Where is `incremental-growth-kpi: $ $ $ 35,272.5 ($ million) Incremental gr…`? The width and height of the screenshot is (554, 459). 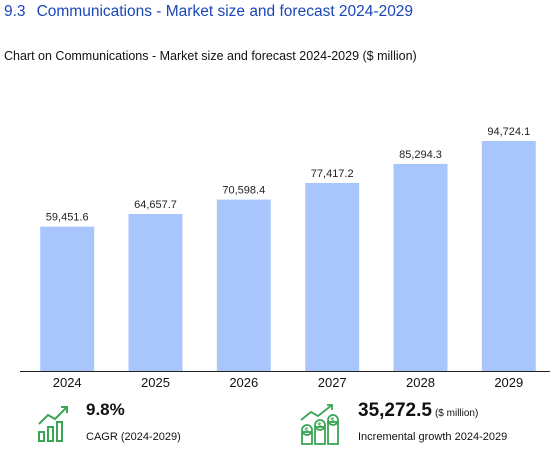 incremental-growth-kpi: $ $ $ 35,272.5 ($ million) Incremental gr… is located at coordinates (423, 425).